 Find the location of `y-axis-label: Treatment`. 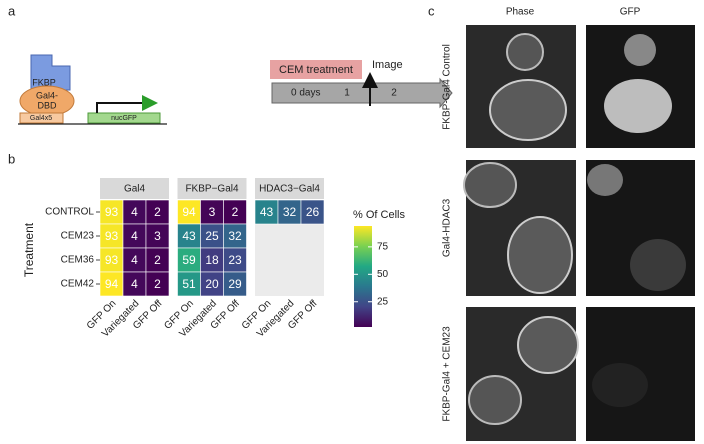

y-axis-label: Treatment is located at coordinates (29, 249).